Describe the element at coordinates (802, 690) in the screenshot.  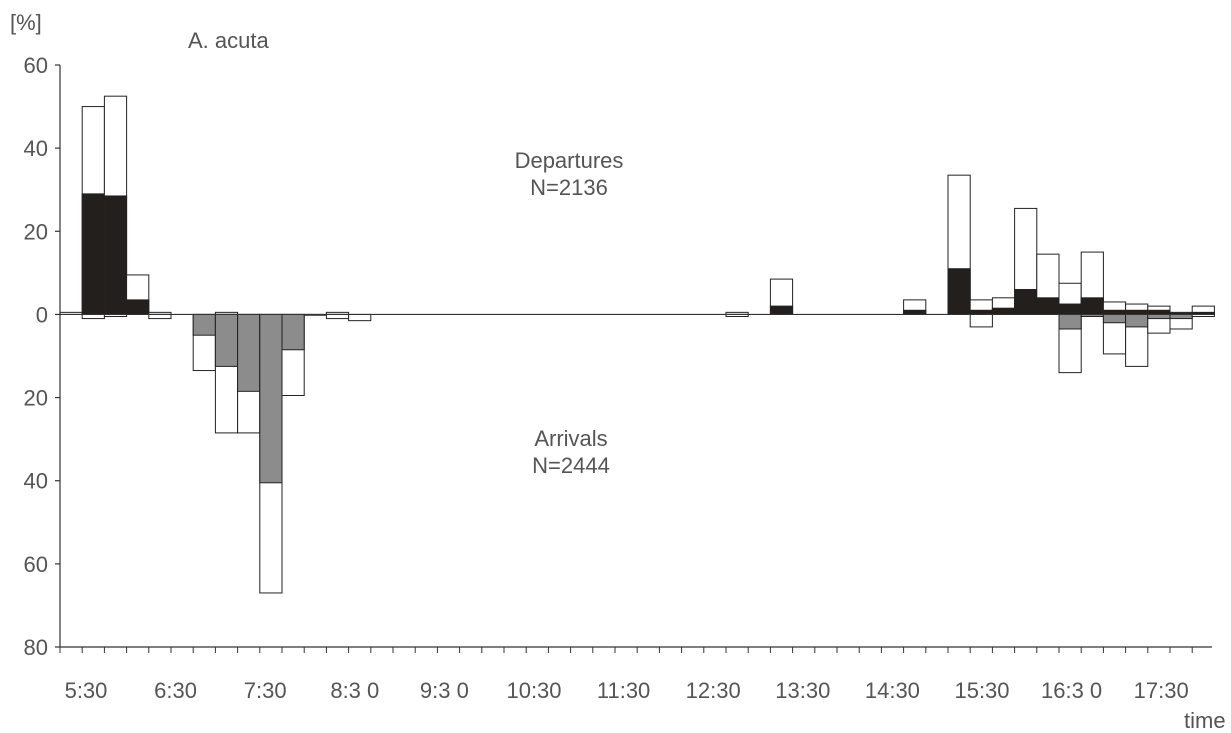
I see `x-tick-label: 13:30` at that location.